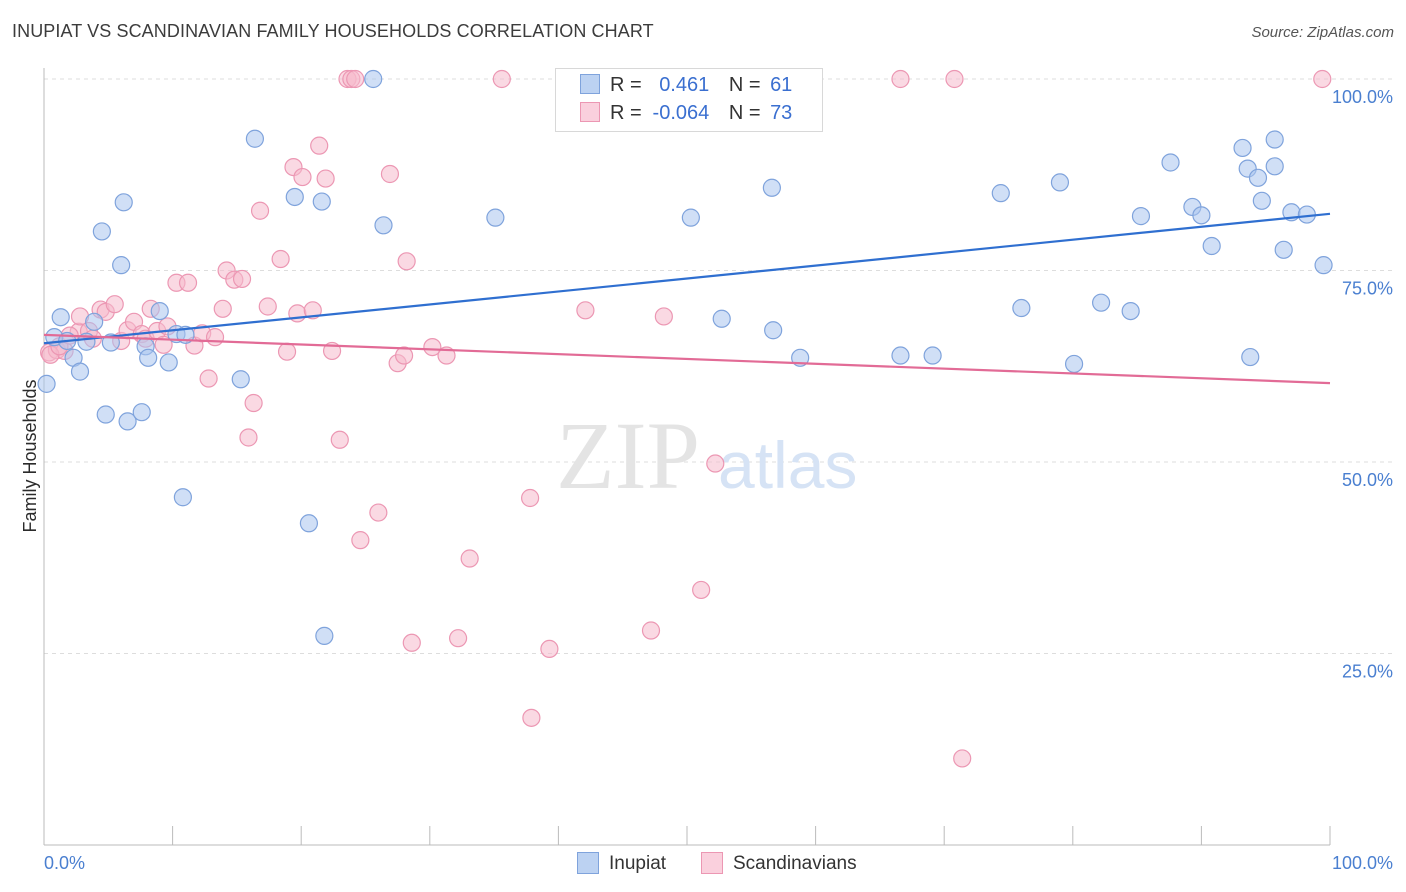 The width and height of the screenshot is (1406, 892). I want to click on r-label: R =, so click(626, 85).